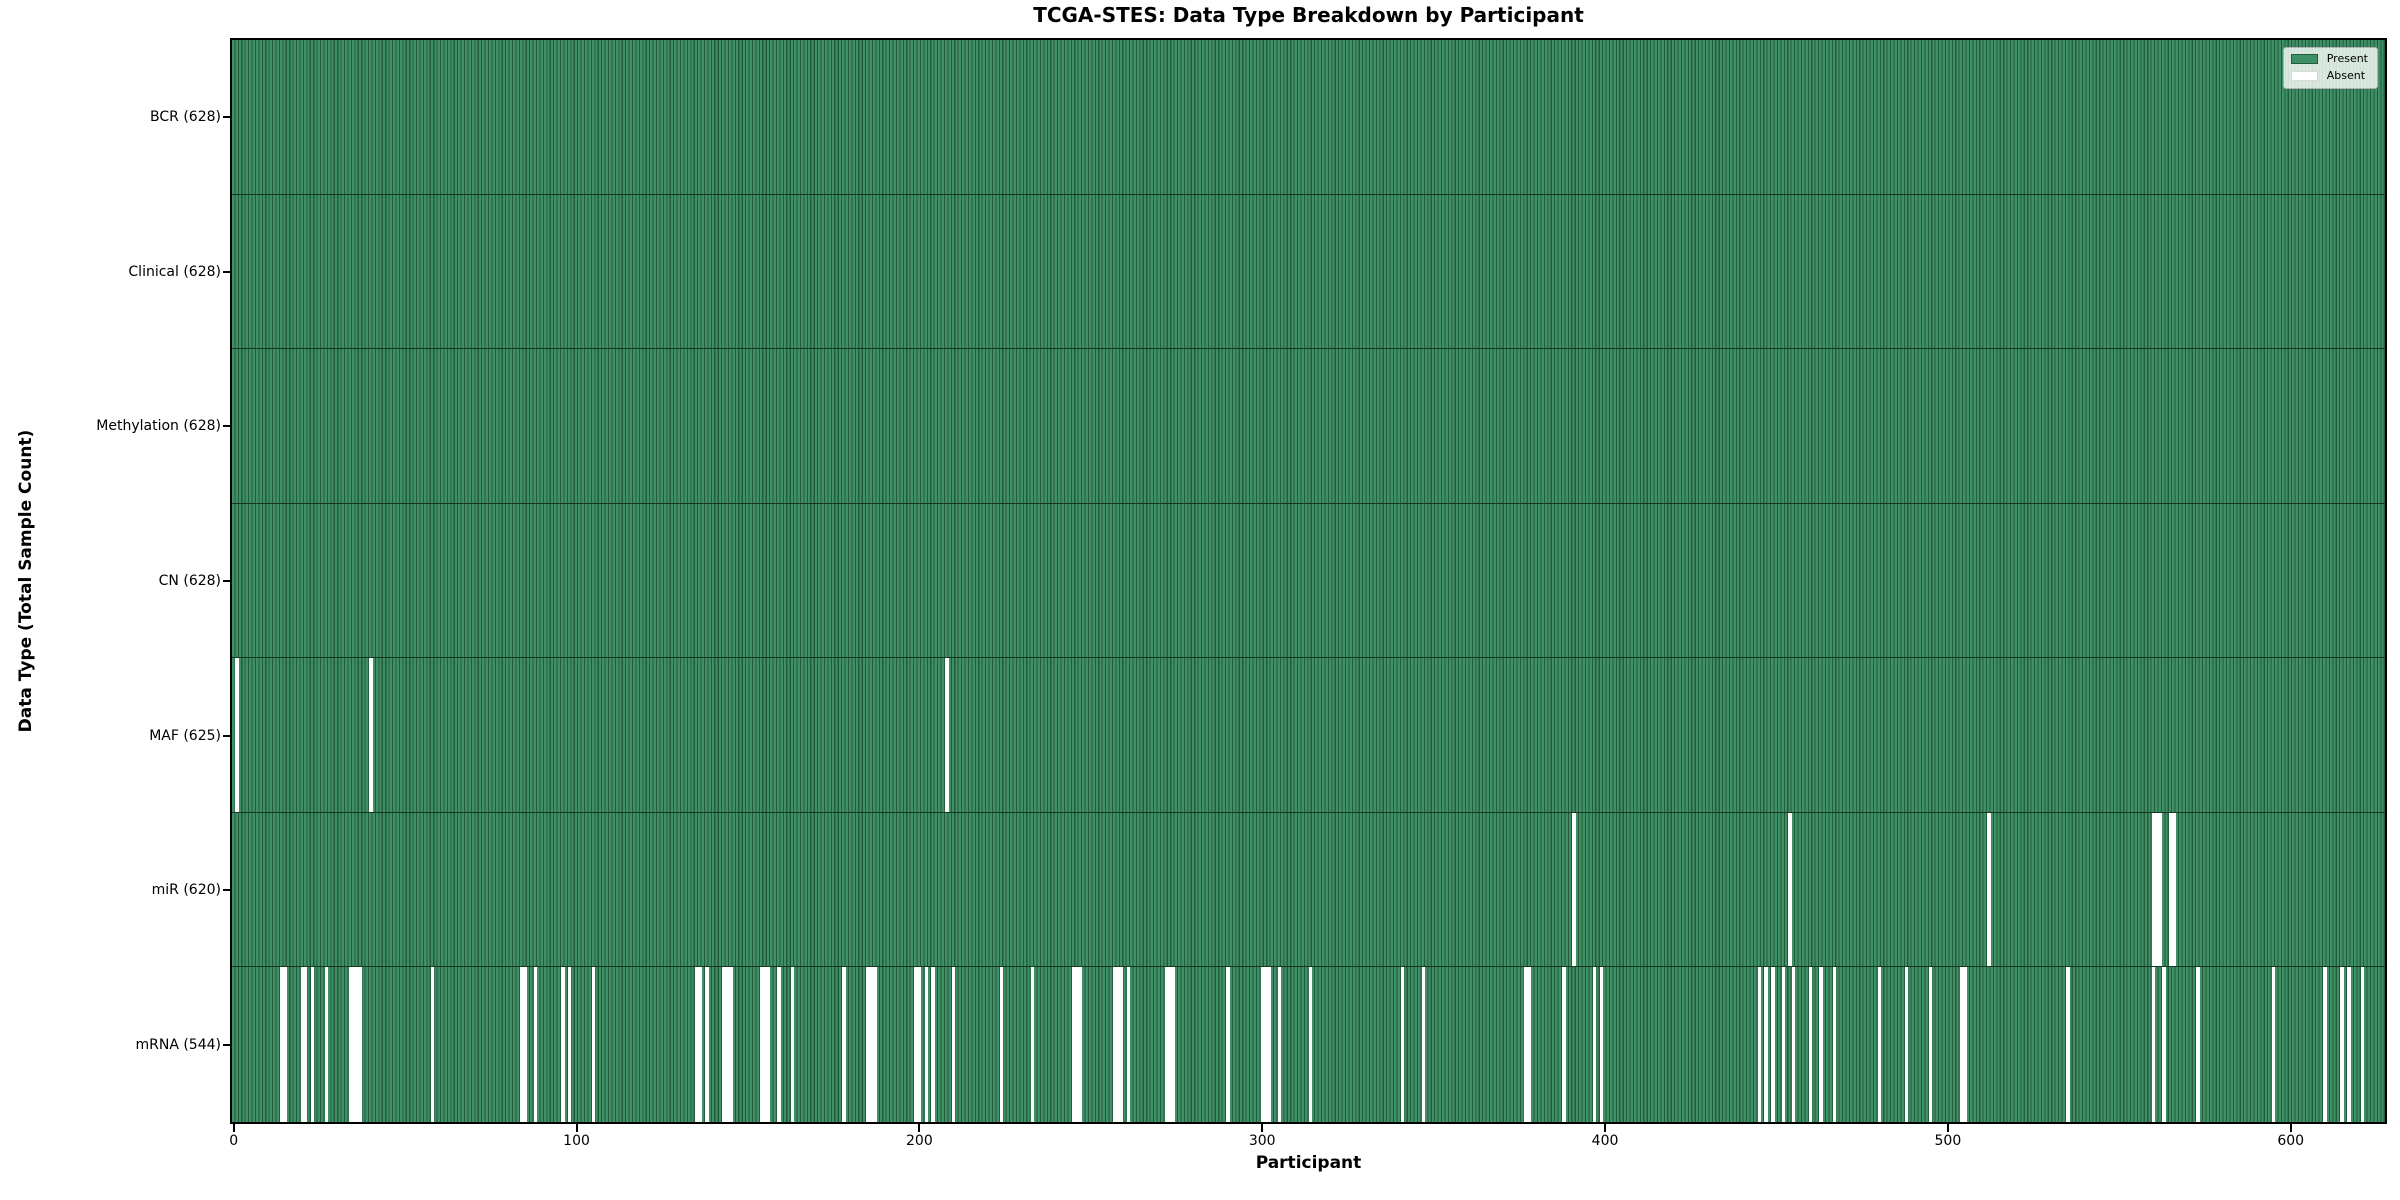 Image resolution: width=2400 pixels, height=1200 pixels. What do you see at coordinates (174, 271) in the screenshot?
I see `y-tick-label-Clinical: Clinical (628)` at bounding box center [174, 271].